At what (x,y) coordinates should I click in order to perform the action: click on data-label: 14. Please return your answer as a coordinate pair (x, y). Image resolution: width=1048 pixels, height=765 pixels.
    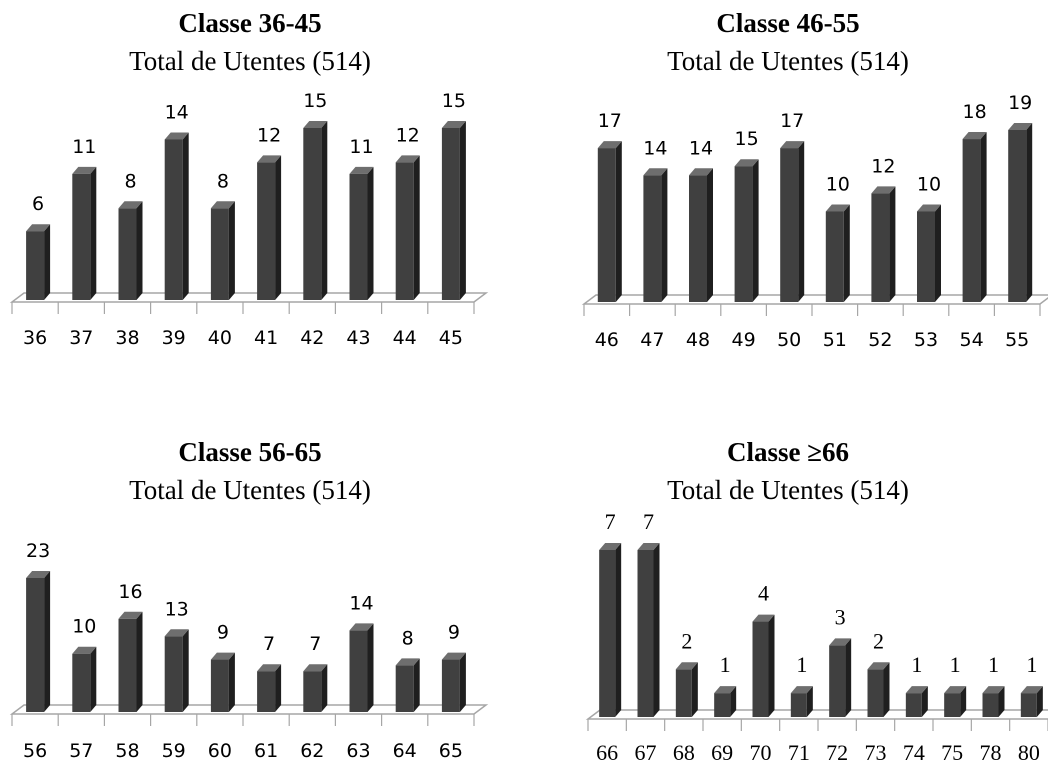
    Looking at the image, I should click on (177, 112).